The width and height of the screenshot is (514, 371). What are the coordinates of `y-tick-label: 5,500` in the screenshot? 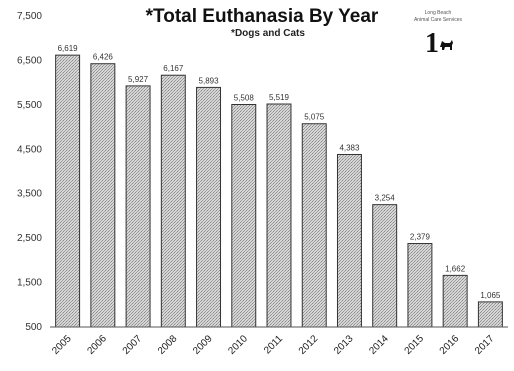 It's located at (29, 105).